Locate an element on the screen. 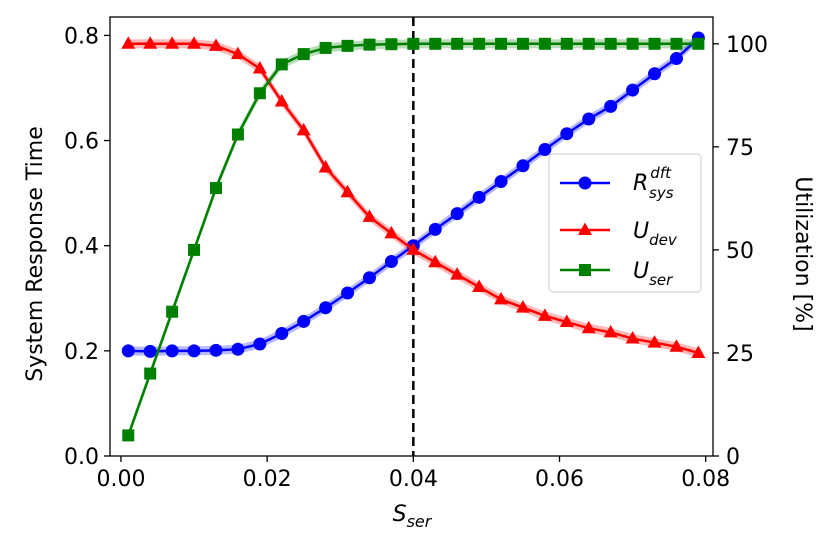 The height and width of the screenshot is (554, 831). y-left-tick-label-3: 0.6 is located at coordinates (81, 142).